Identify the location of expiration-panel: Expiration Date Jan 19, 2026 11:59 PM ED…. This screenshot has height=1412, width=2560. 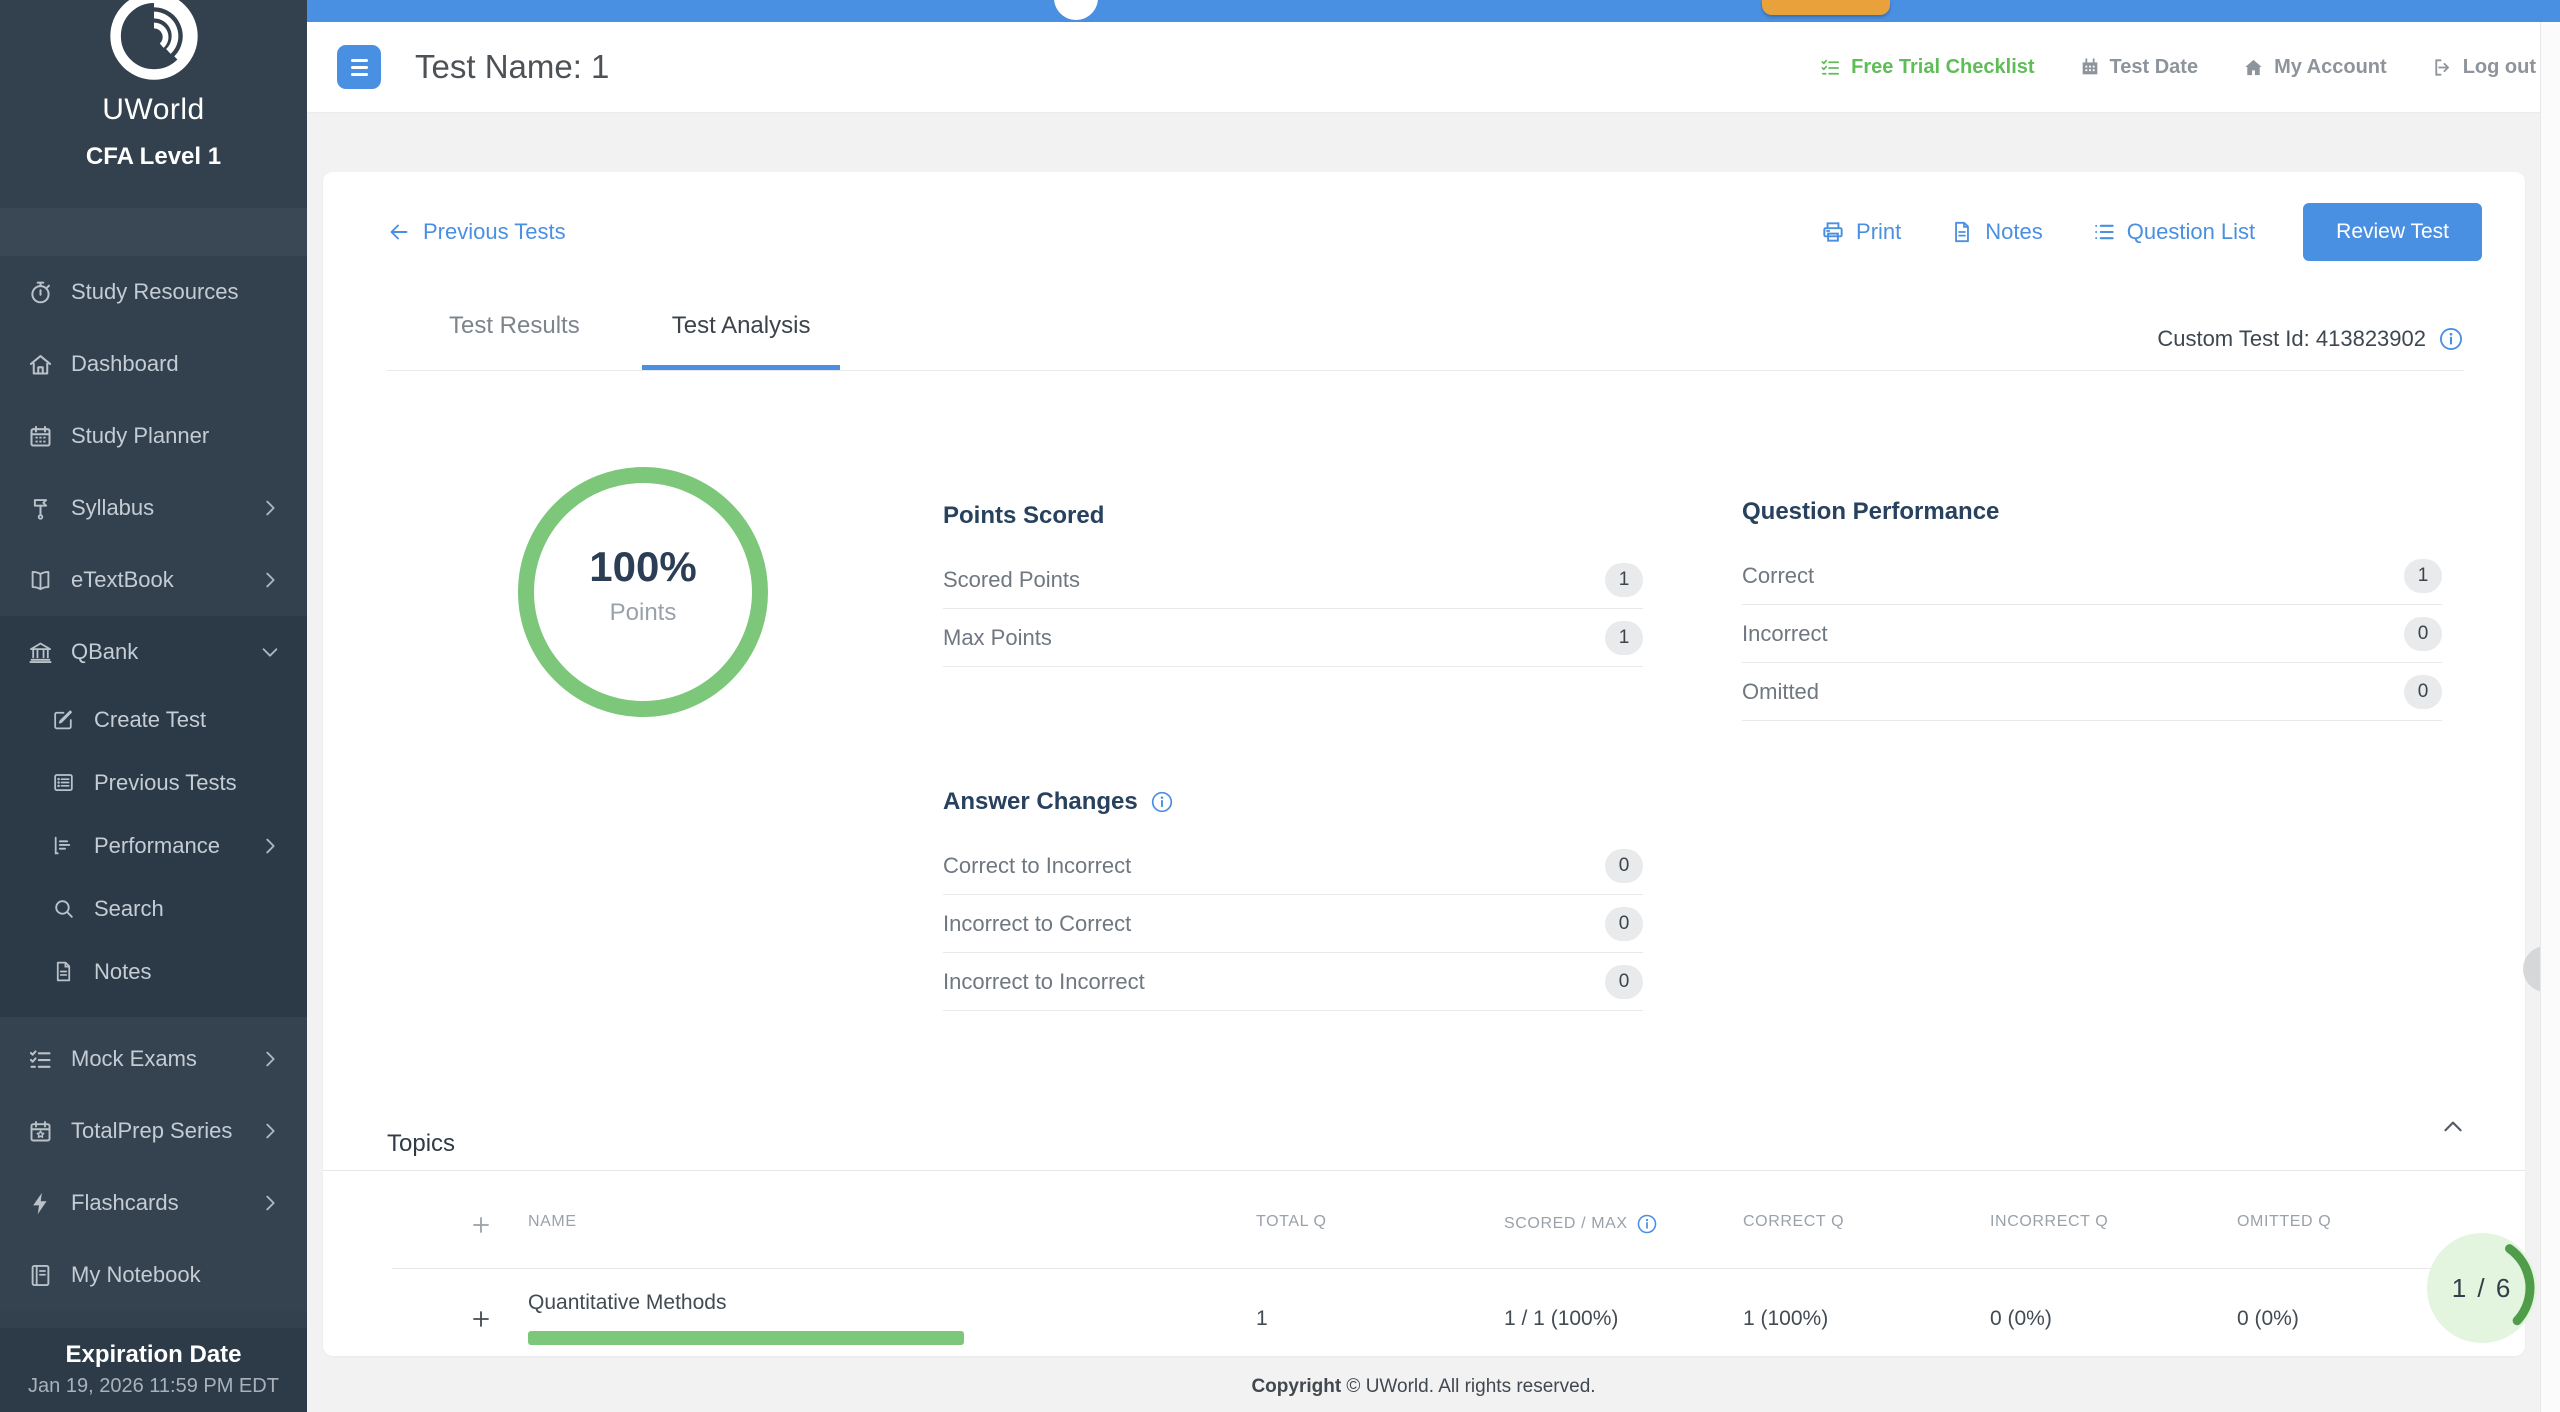
(153, 1370).